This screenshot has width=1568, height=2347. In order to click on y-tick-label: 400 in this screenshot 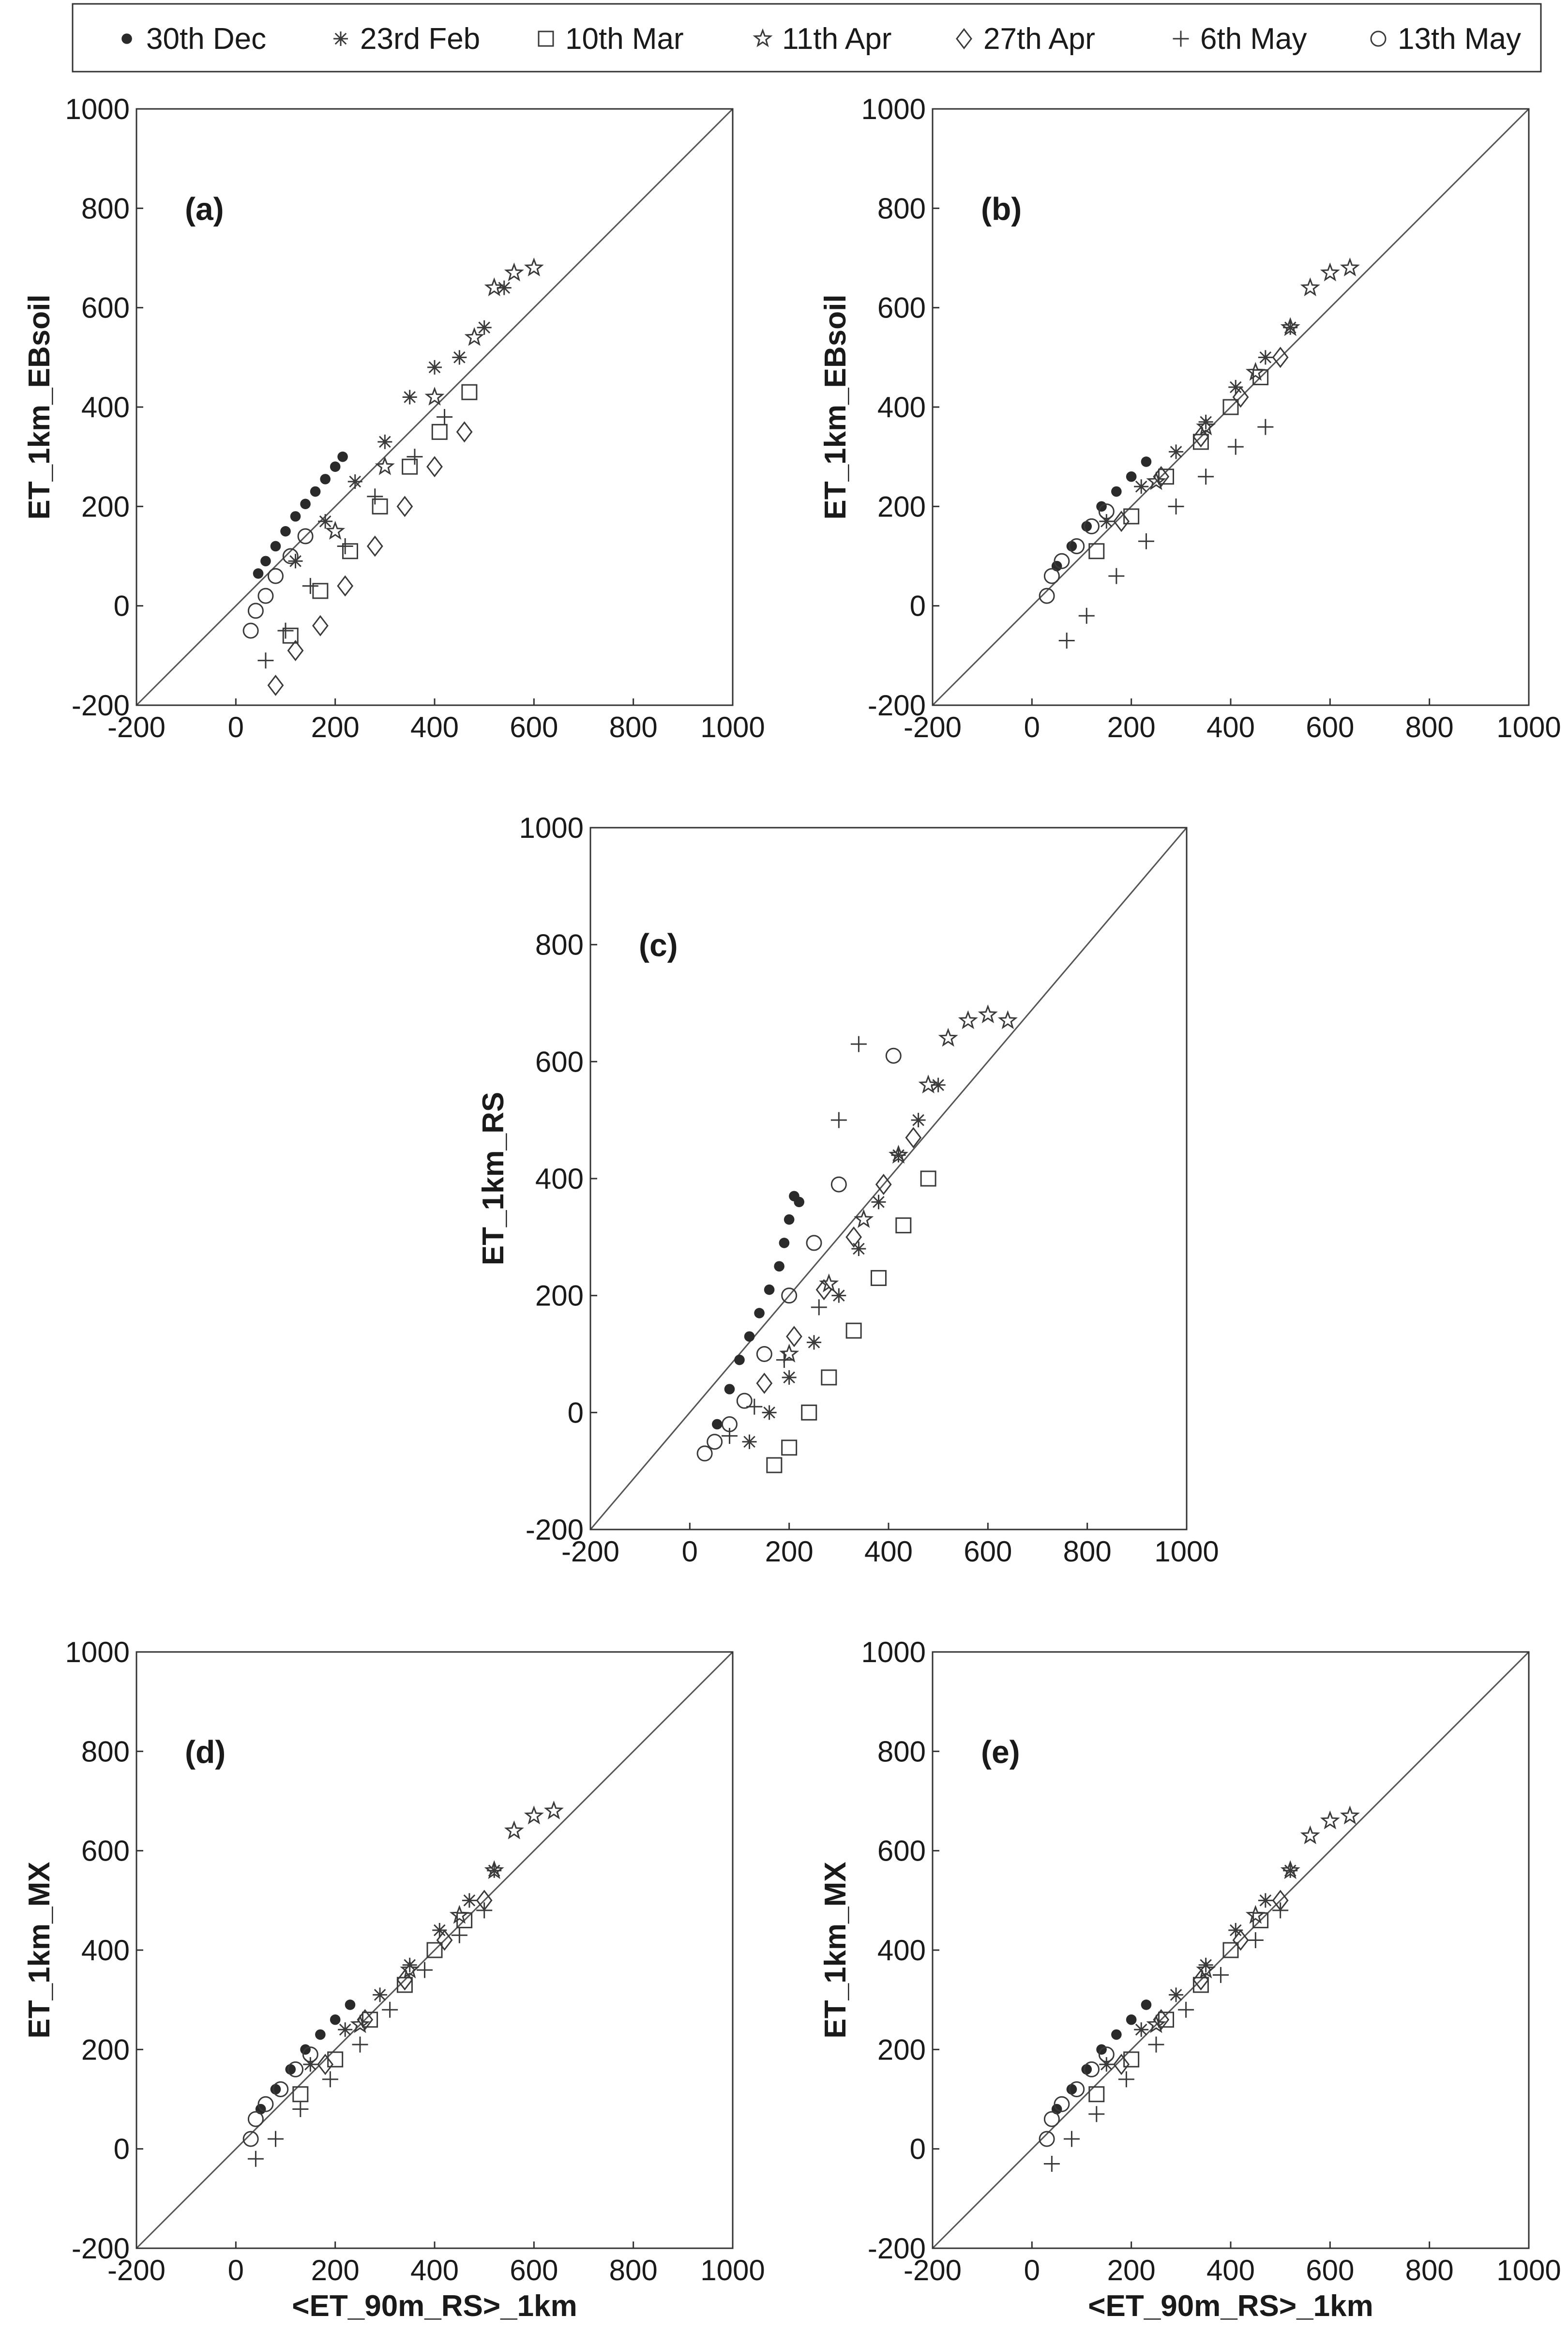, I will do `click(901, 1950)`.